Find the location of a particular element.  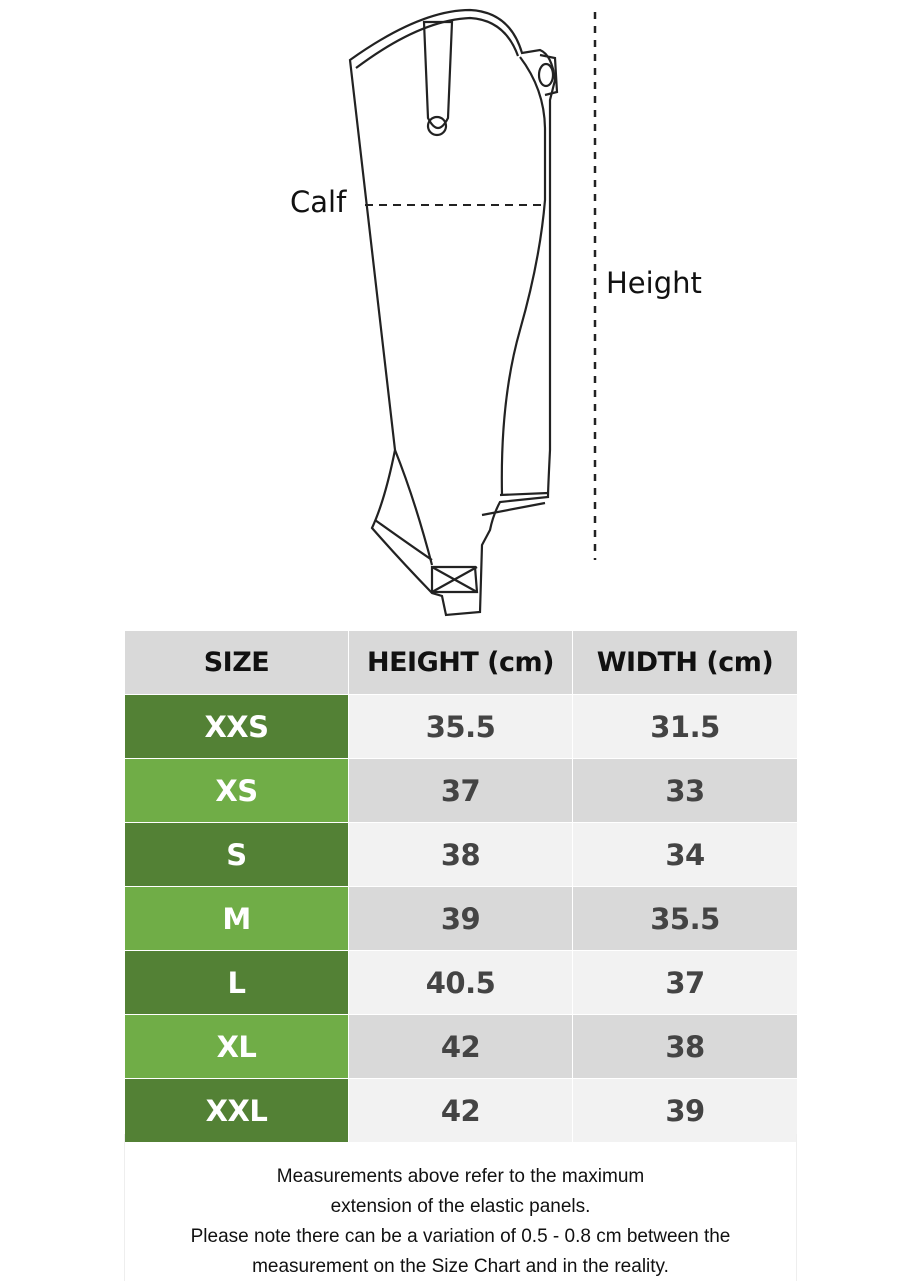

height-cell: 39 is located at coordinates (460, 918).